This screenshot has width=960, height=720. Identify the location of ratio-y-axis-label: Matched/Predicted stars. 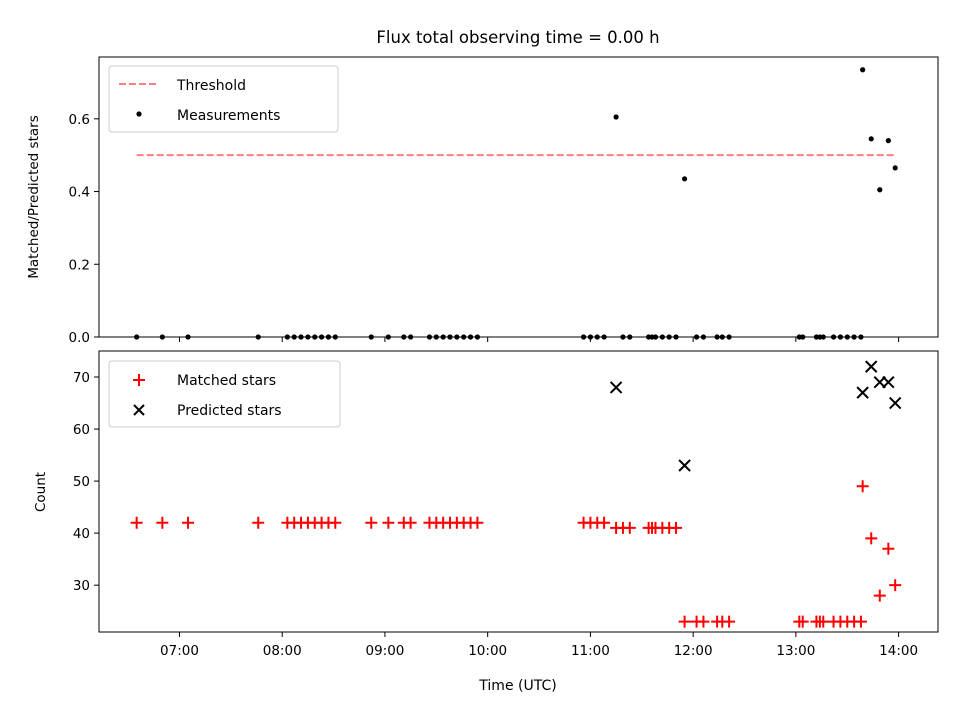
(34, 196).